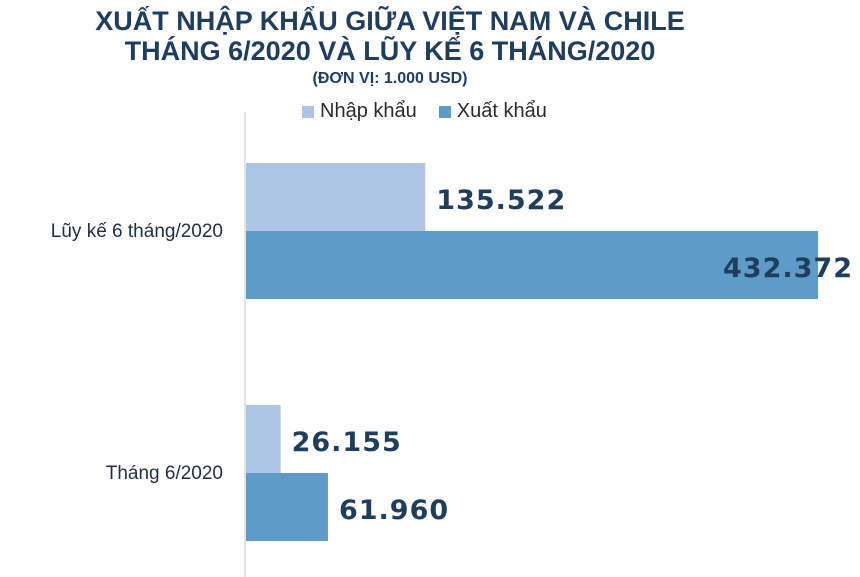 The width and height of the screenshot is (860, 577). Describe the element at coordinates (368, 111) in the screenshot. I see `legend-label-import: Nhập khẩu` at that location.